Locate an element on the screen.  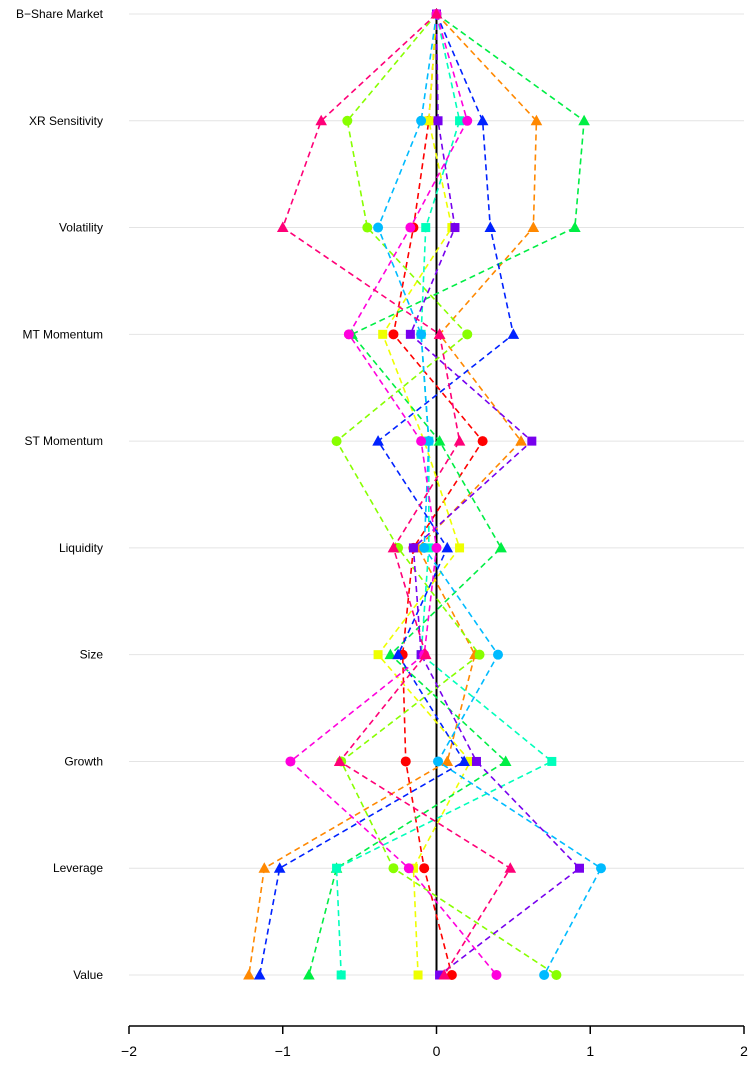
category-label: Size is located at coordinates (92, 655).